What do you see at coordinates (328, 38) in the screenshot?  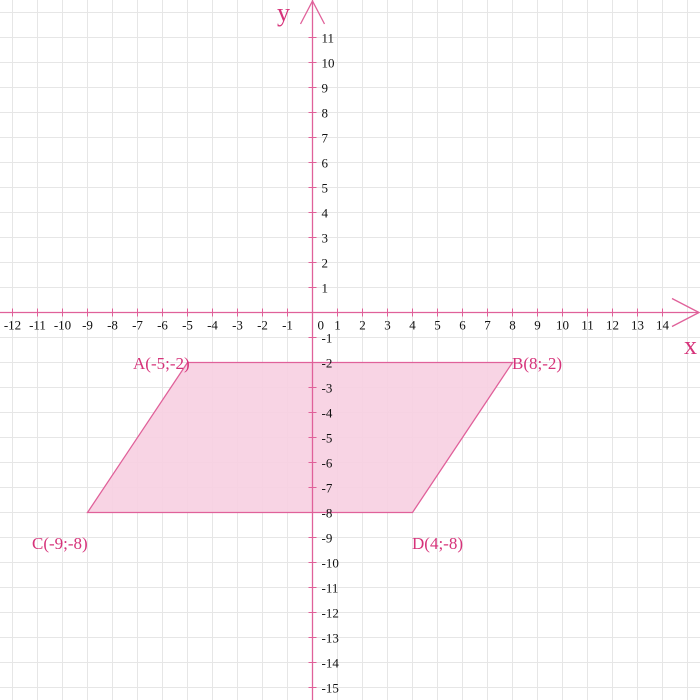 I see `y-tick-label: 11` at bounding box center [328, 38].